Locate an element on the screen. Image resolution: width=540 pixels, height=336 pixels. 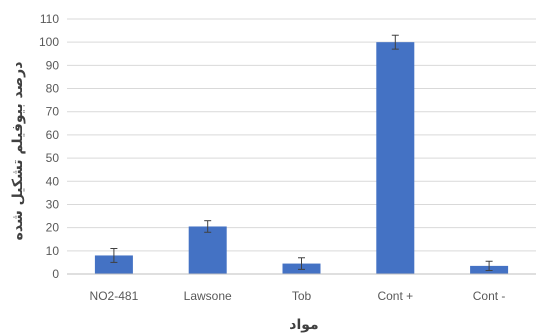
y-tick-label: 10 is located at coordinates (53, 251).